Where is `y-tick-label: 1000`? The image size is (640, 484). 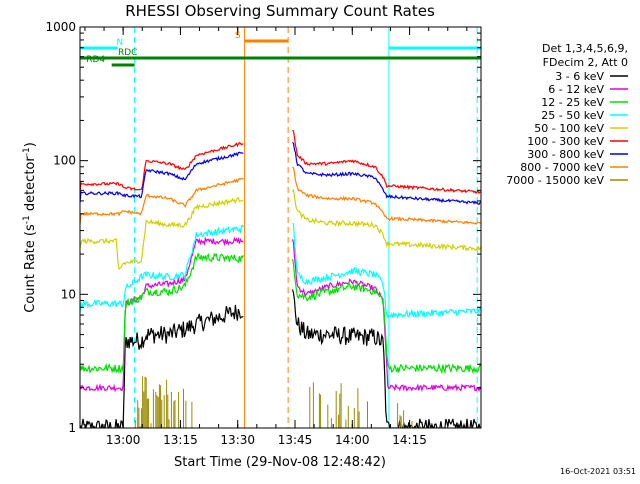
y-tick-label: 1000 is located at coordinates (60, 27).